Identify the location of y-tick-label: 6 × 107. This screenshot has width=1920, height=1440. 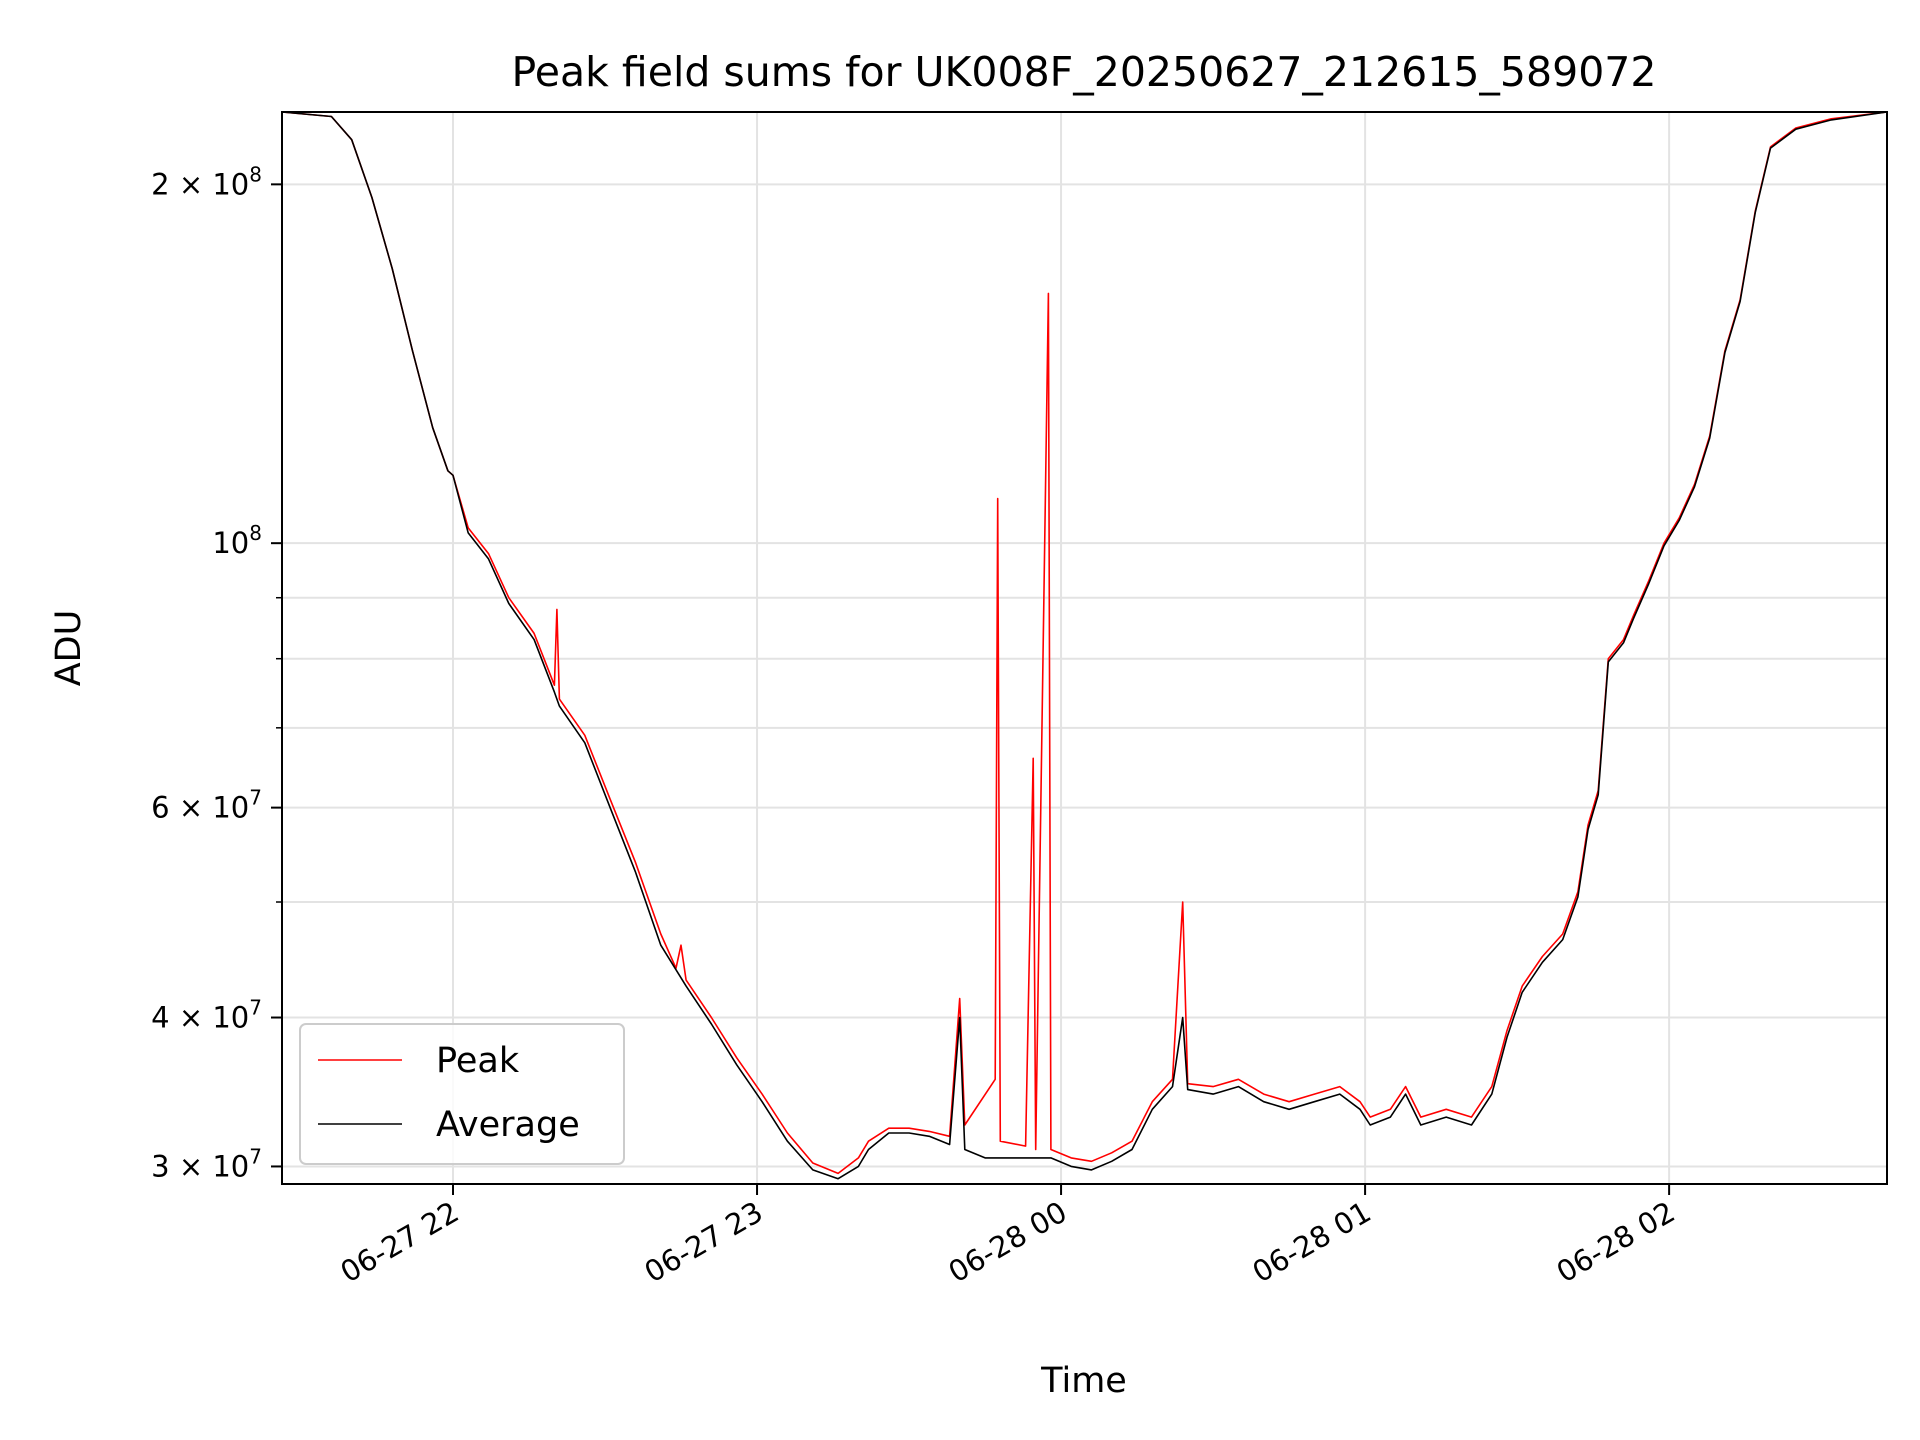
(206, 805).